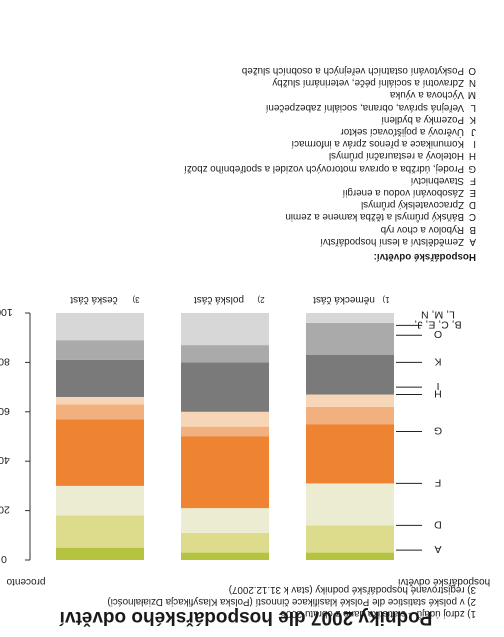 The width and height of the screenshot is (504, 637). I want to click on sector-item: K Pozemky a bydlení, so click(330, 119).